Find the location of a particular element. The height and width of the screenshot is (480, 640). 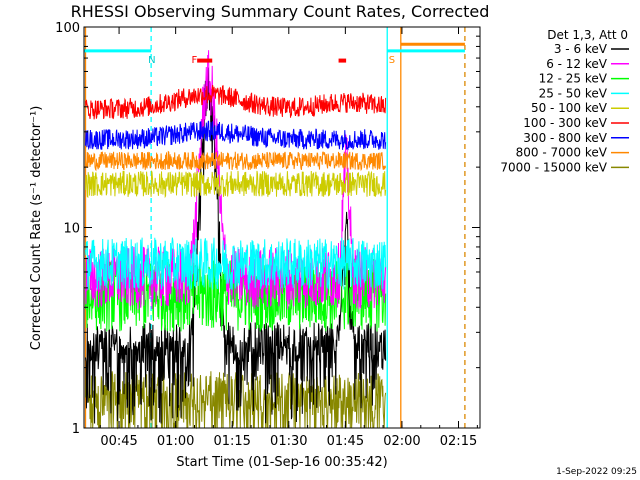

y-tick-label-2: 100 is located at coordinates (67, 28).